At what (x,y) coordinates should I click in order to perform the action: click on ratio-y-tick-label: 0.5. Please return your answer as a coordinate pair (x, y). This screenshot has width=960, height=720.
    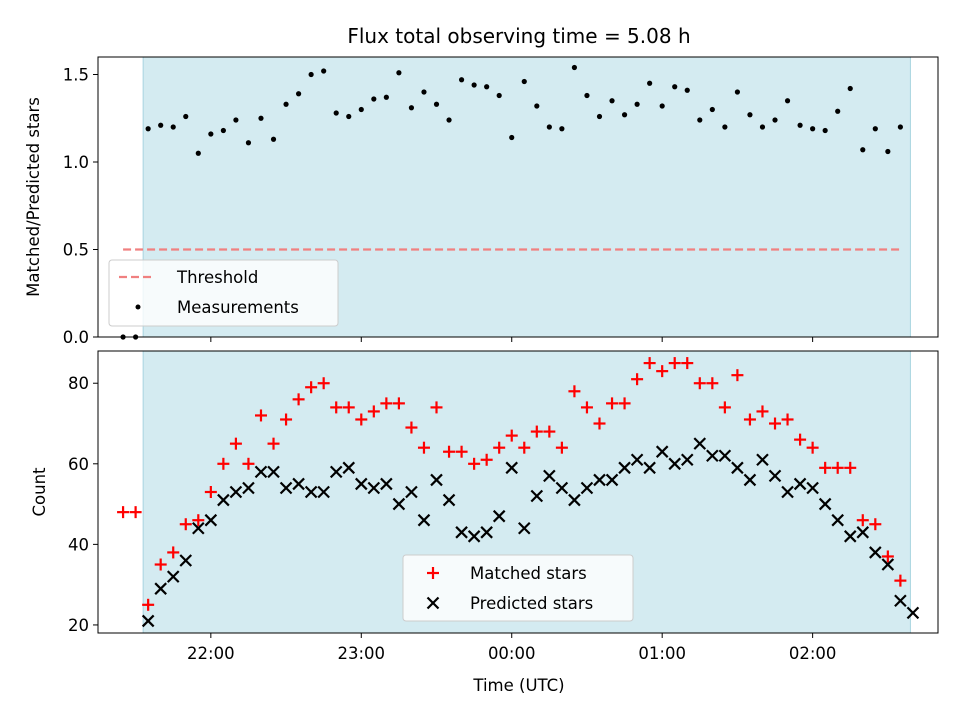
    Looking at the image, I should click on (76, 250).